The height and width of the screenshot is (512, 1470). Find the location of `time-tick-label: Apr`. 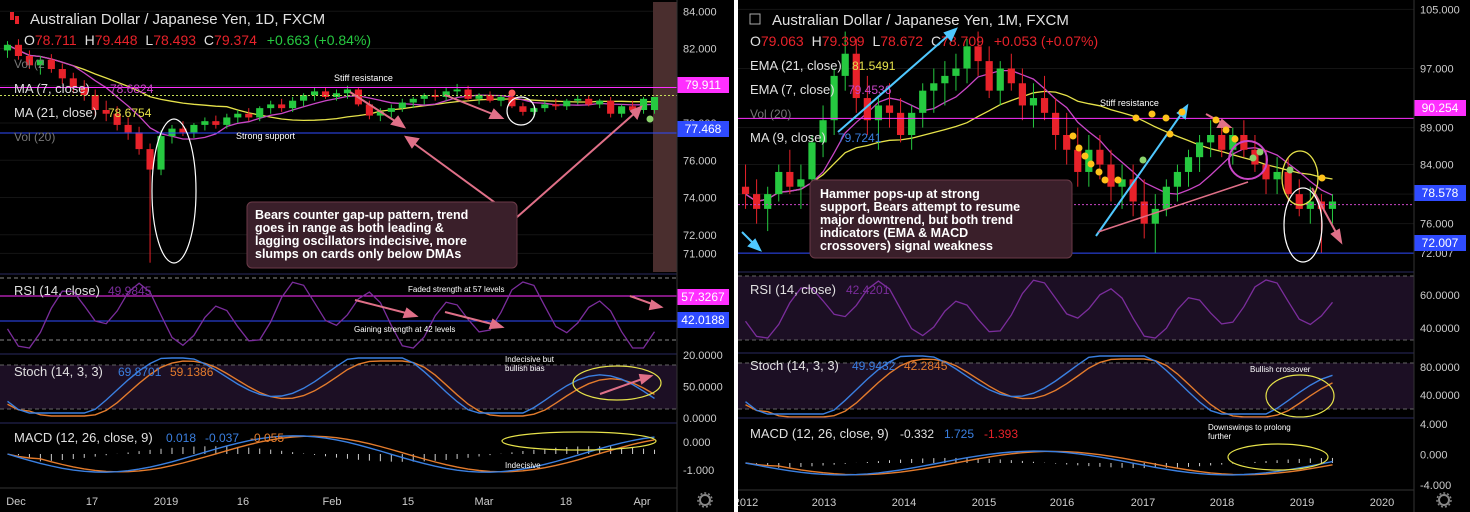

time-tick-label: Apr is located at coordinates (641, 502).